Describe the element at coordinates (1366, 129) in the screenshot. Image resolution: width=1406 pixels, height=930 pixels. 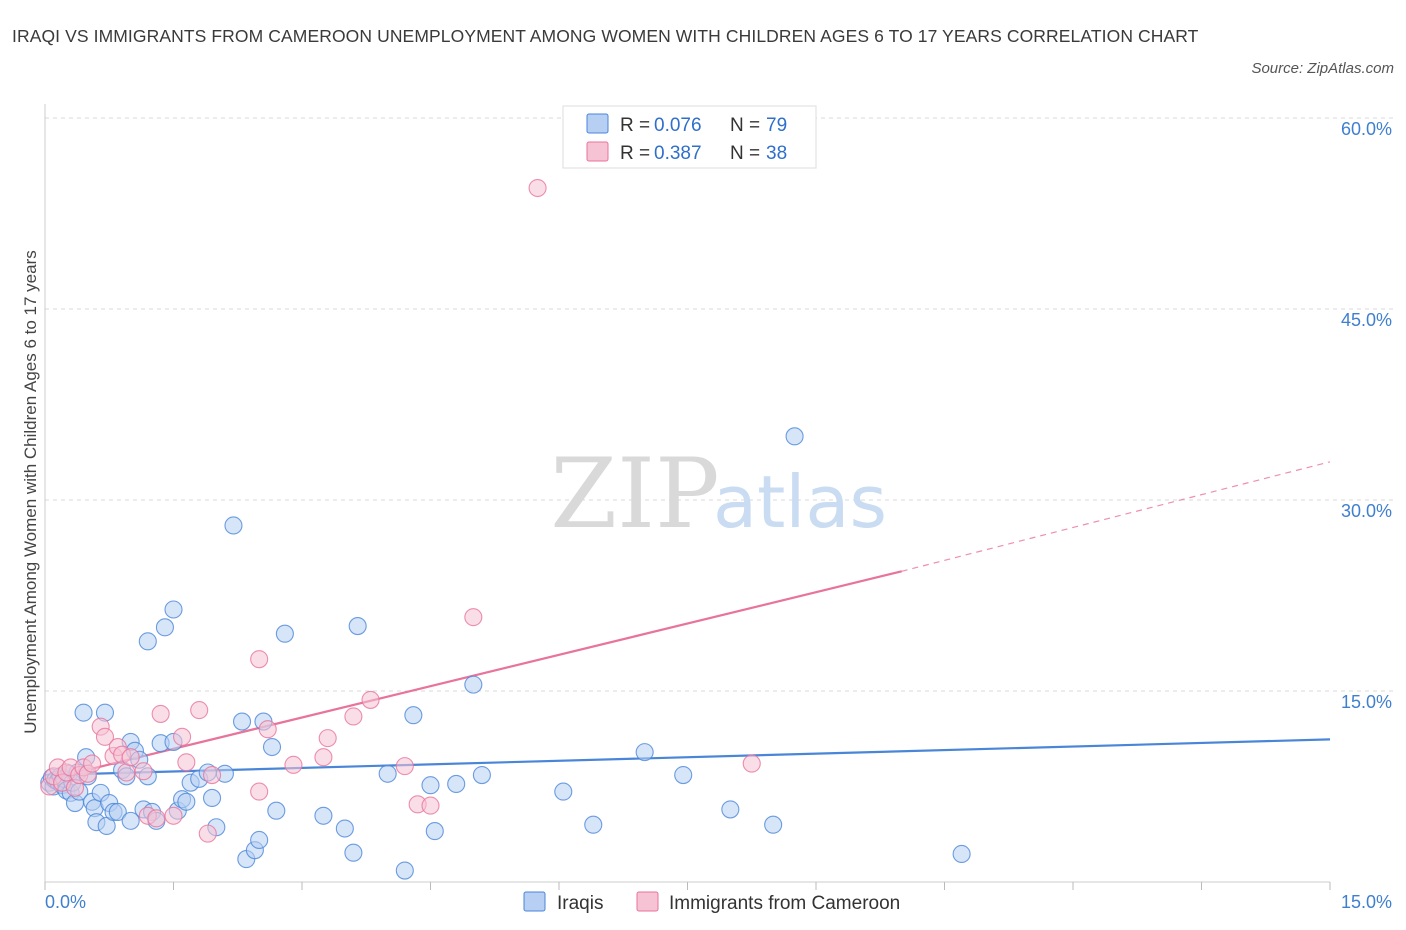
I see `y-tick-label-60: 60.0%` at that location.